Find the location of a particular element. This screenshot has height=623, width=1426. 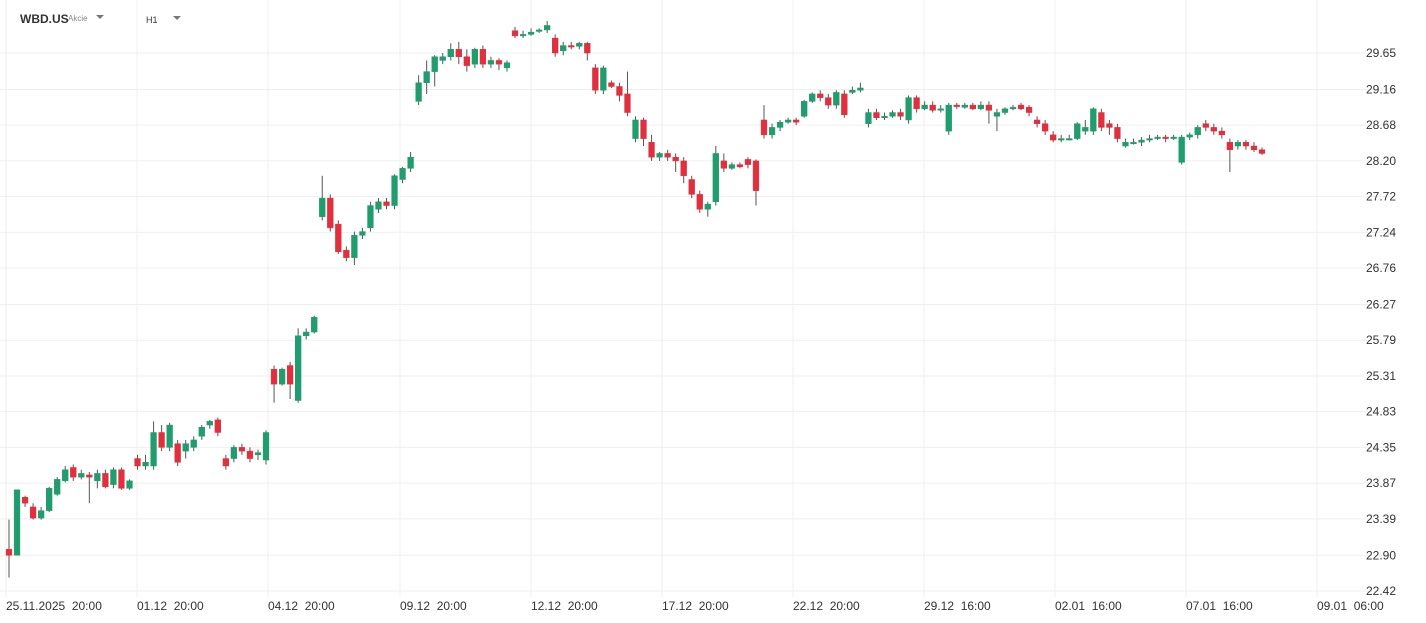

x-tick-label: 01.12 20:00 is located at coordinates (170, 606).